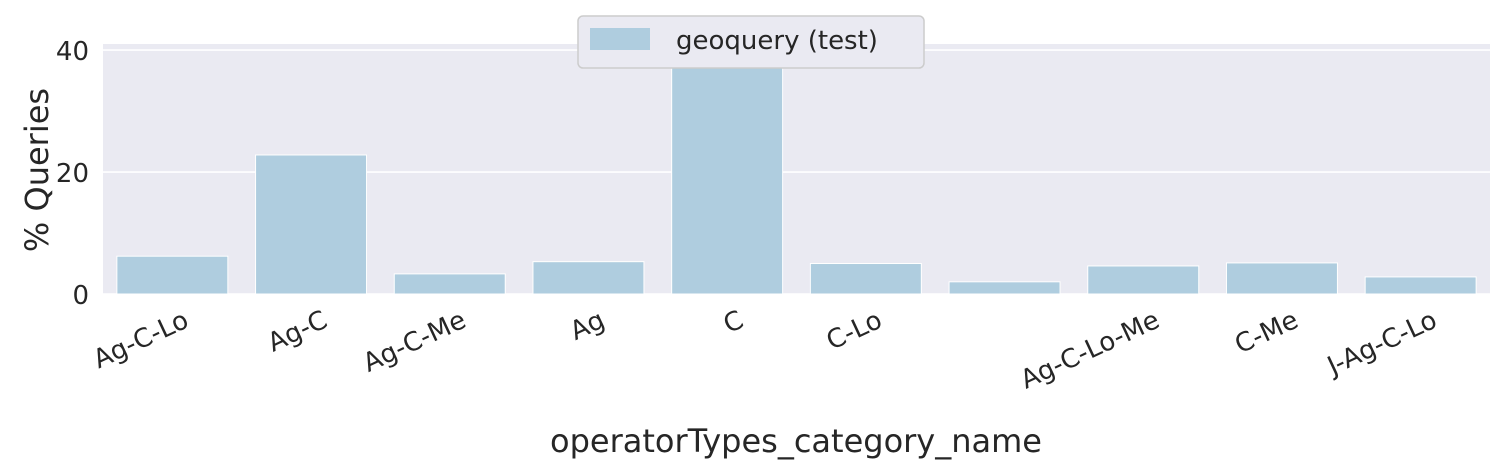  I want to click on legend: geoquery (test), so click(751, 42).